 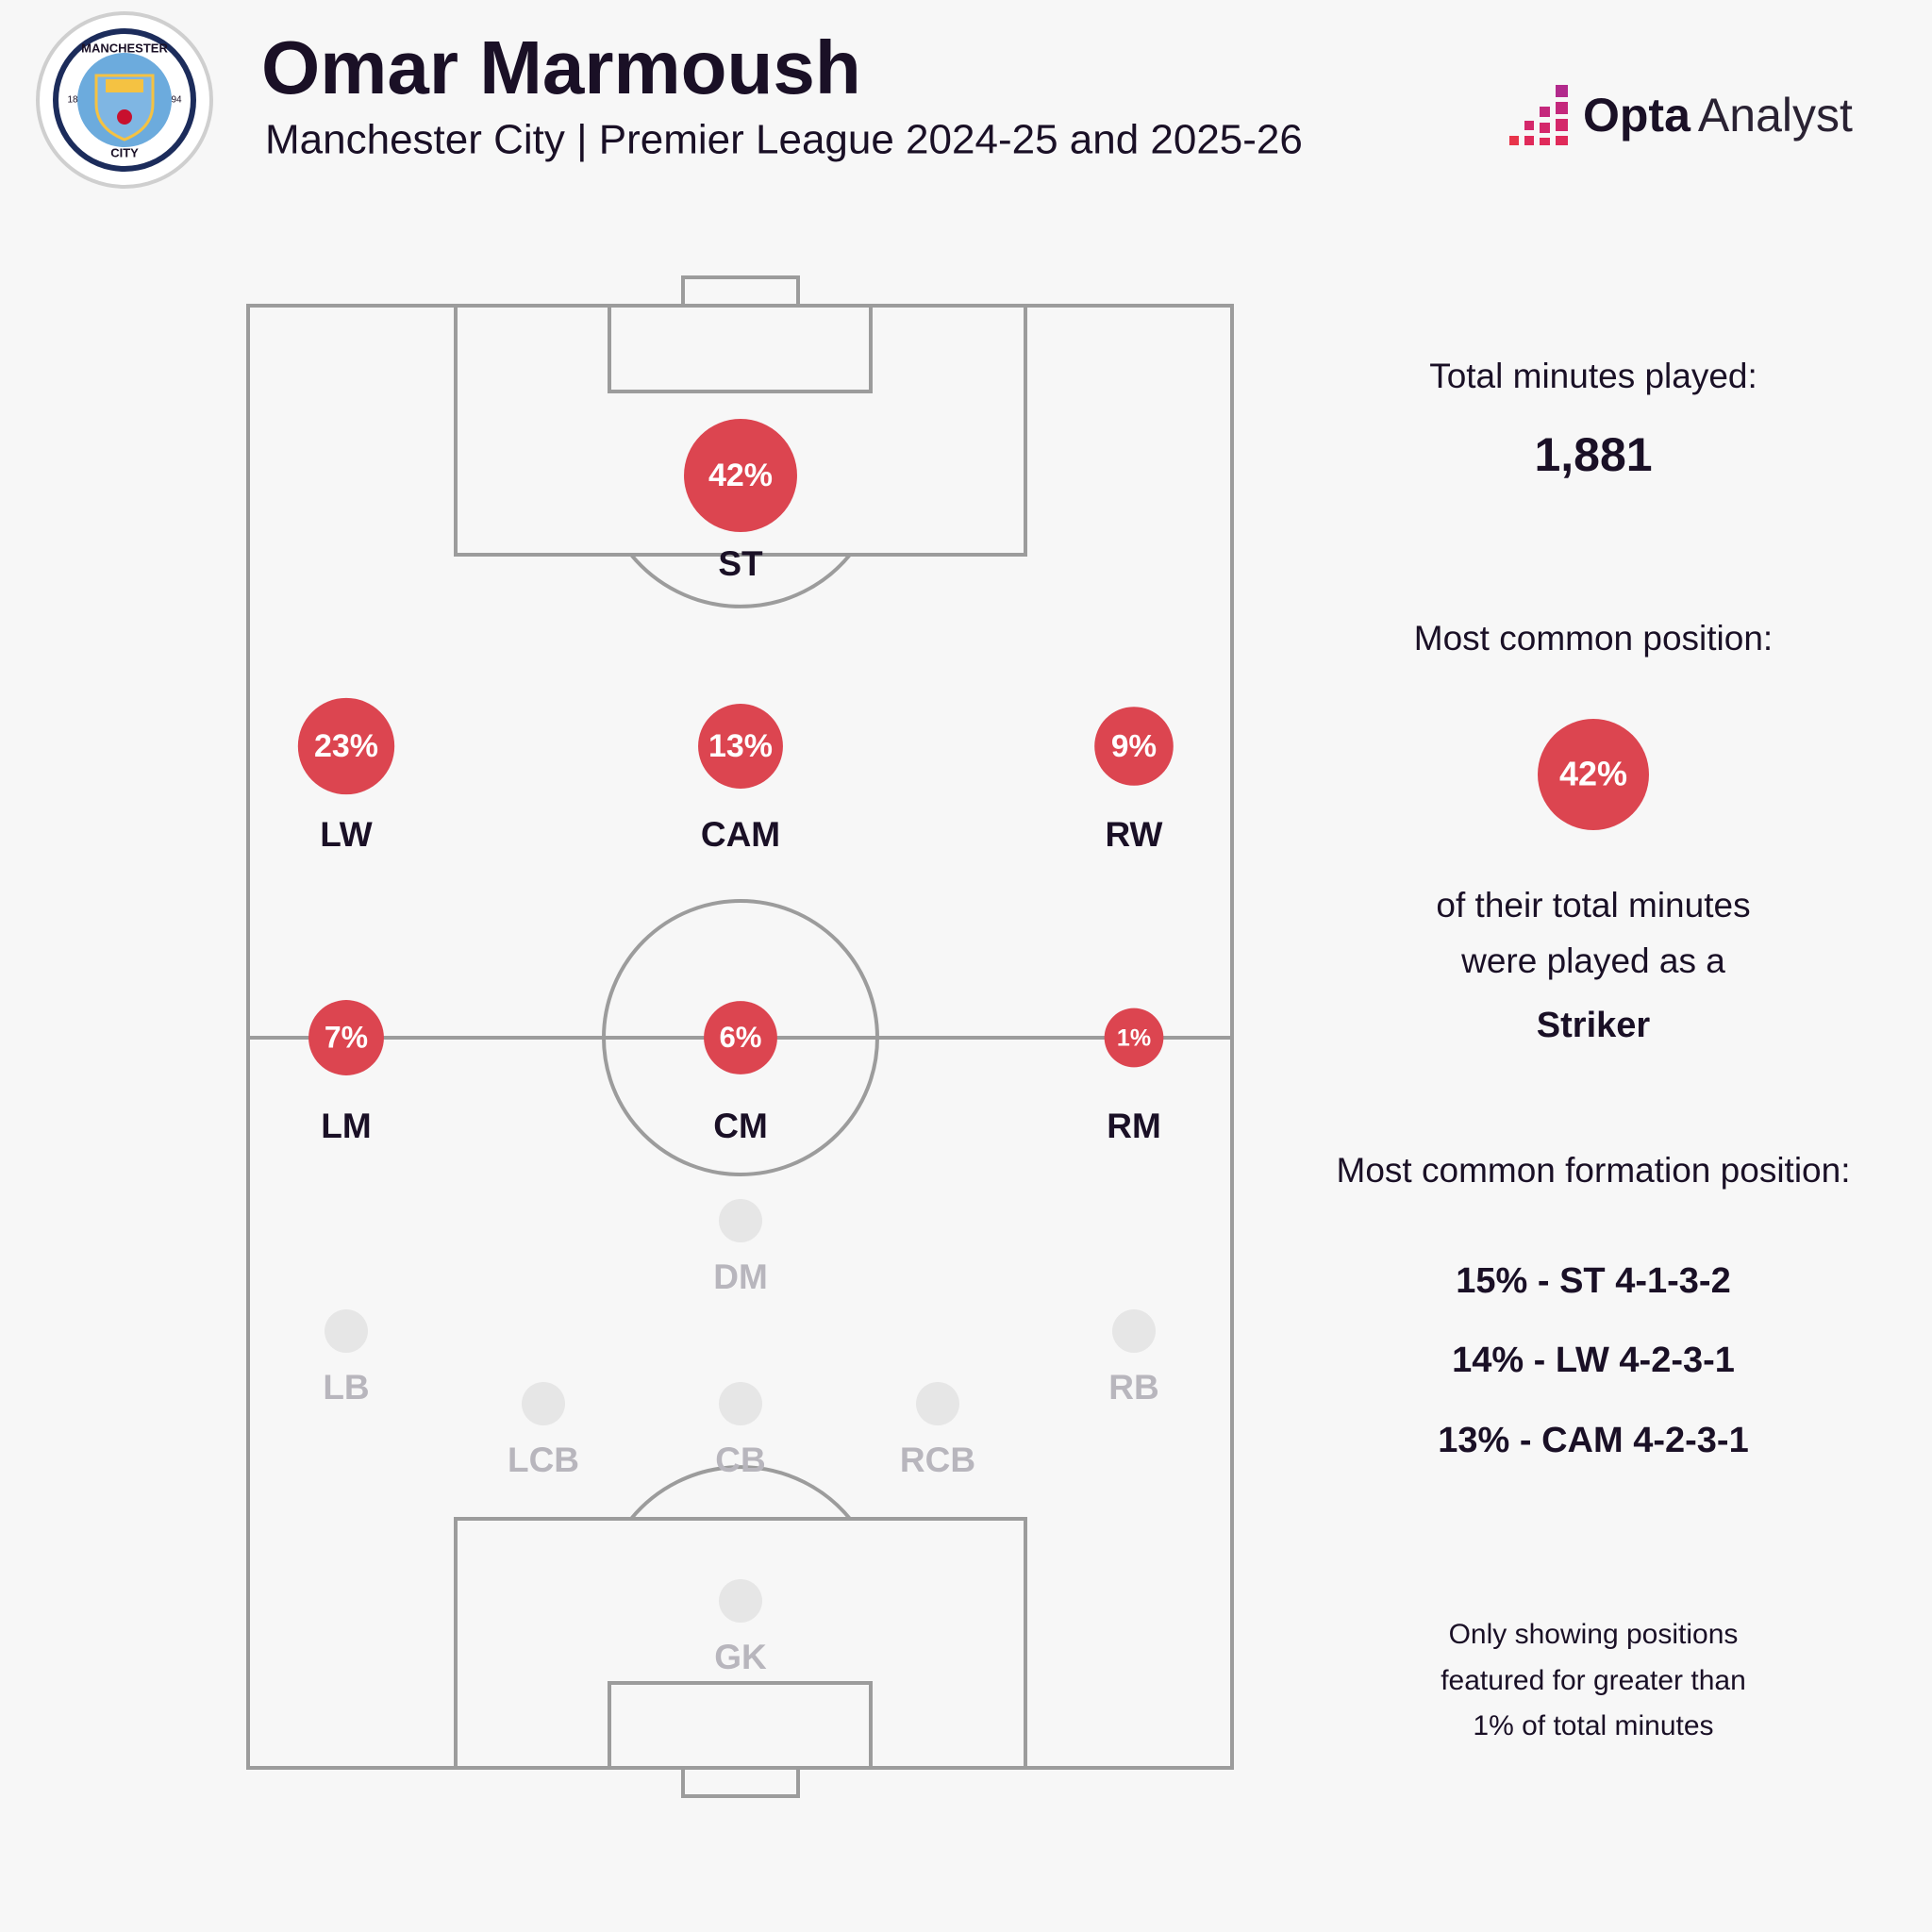 I want to click on badge: MANCHESTER CITY 18 94, so click(x=125, y=100).